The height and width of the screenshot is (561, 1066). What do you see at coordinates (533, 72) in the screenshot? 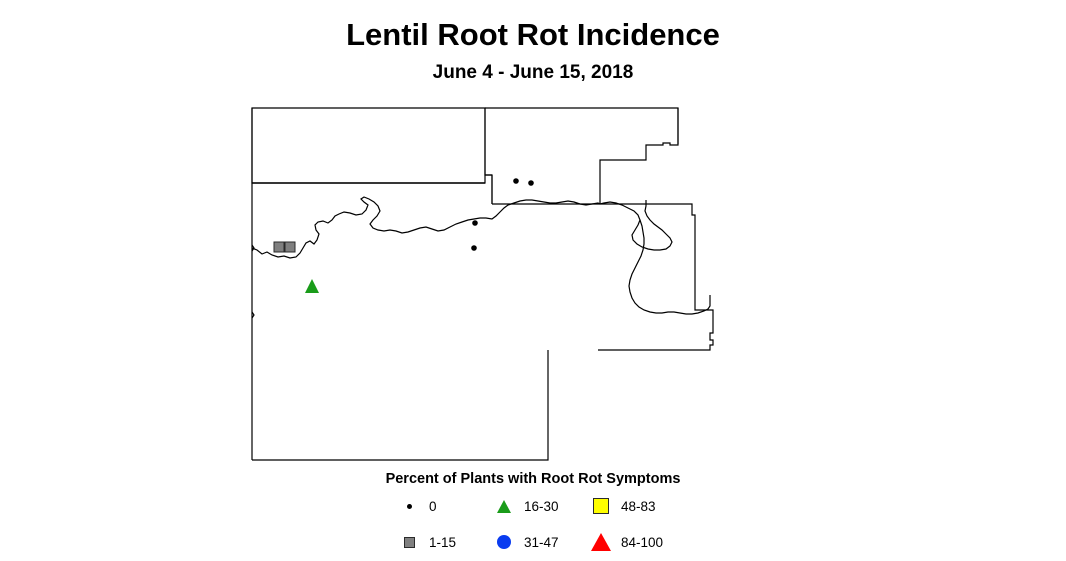
I see `page-subtitle: June 4 - June 15, 2018` at bounding box center [533, 72].